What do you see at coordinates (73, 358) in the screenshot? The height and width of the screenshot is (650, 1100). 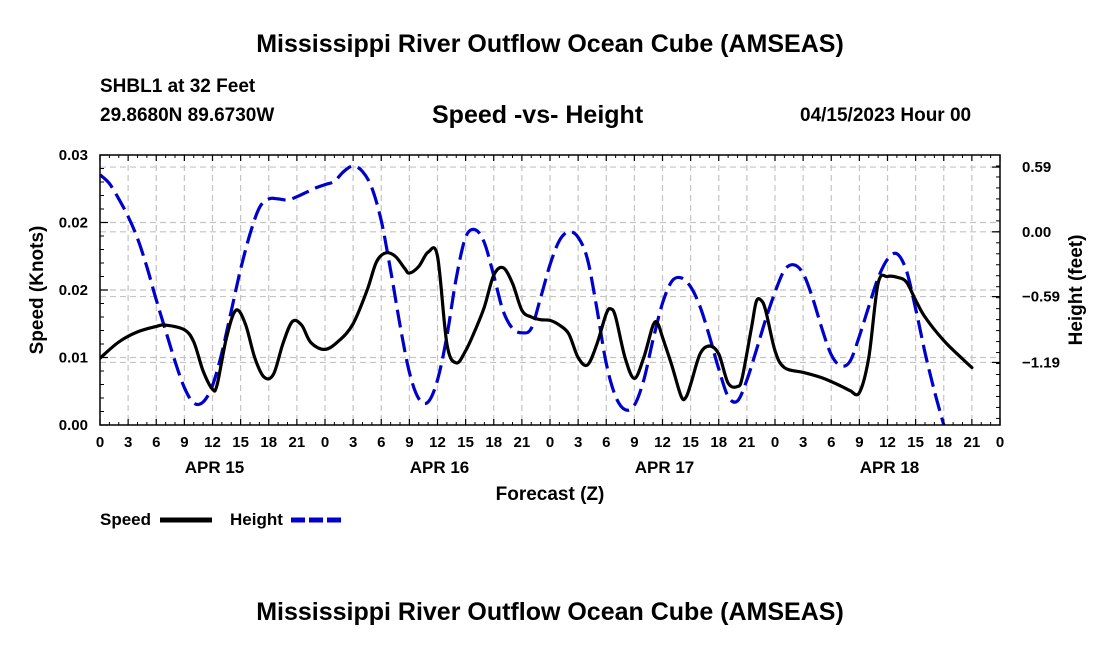 I see `y-left-tick-label: 0.01` at bounding box center [73, 358].